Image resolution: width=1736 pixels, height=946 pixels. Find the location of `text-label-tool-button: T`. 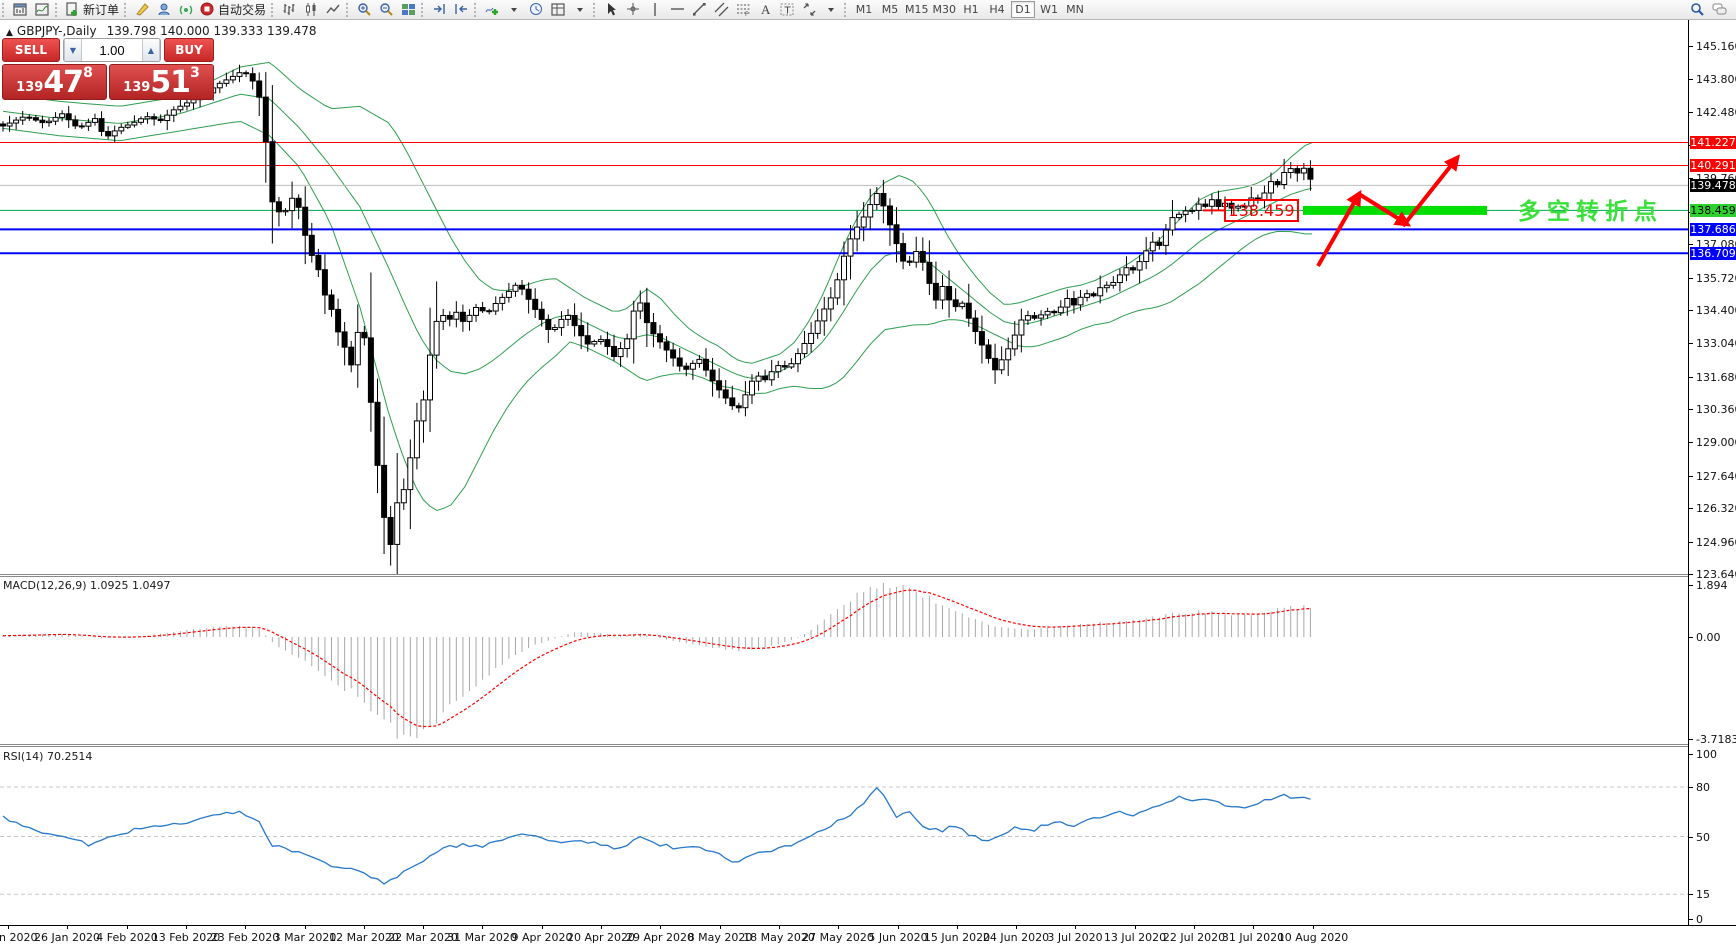

text-label-tool-button: T is located at coordinates (787, 10).